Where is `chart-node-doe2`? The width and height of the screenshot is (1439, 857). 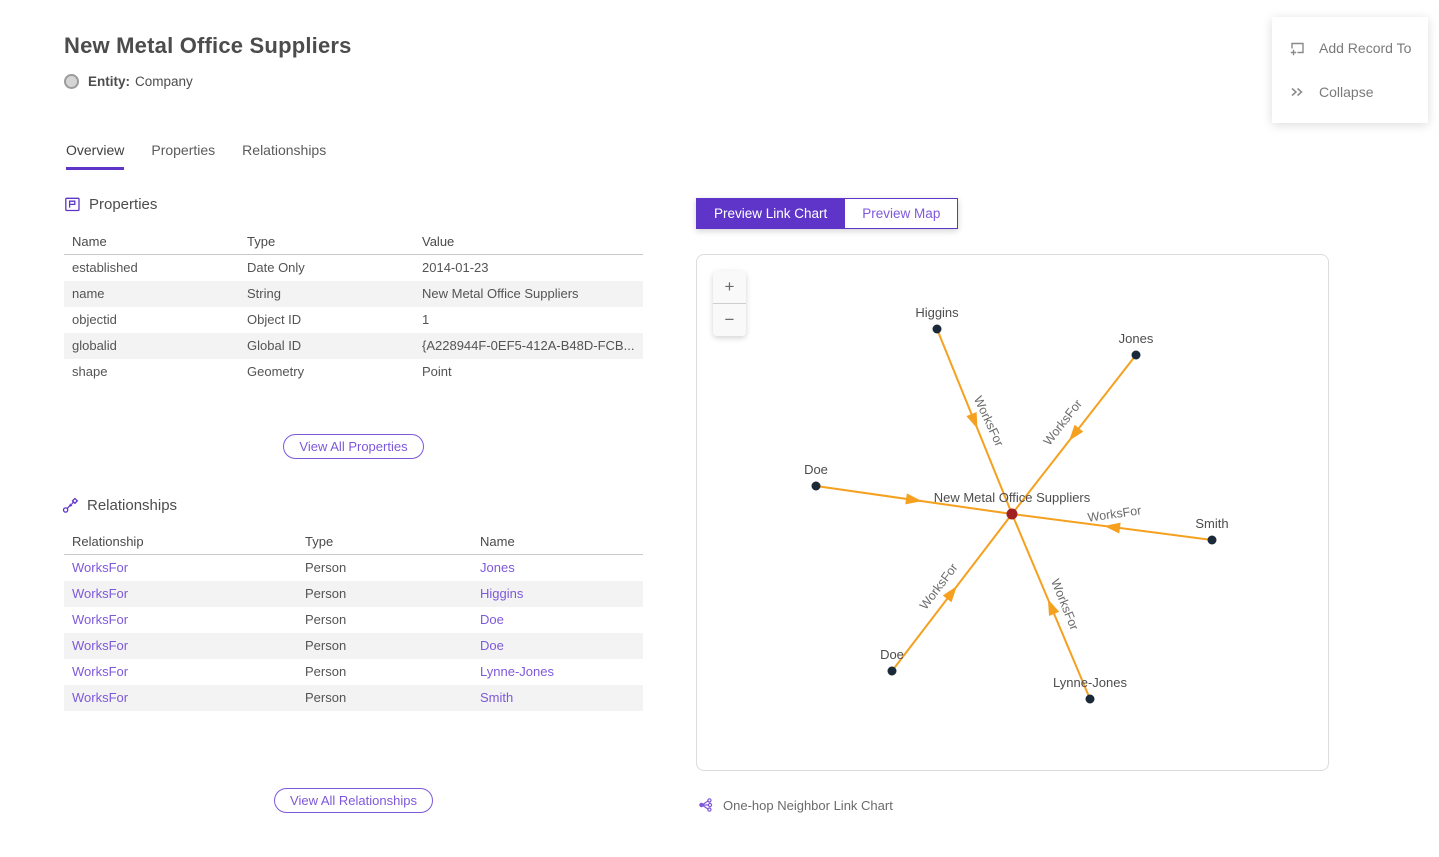 chart-node-doe2 is located at coordinates (892, 671).